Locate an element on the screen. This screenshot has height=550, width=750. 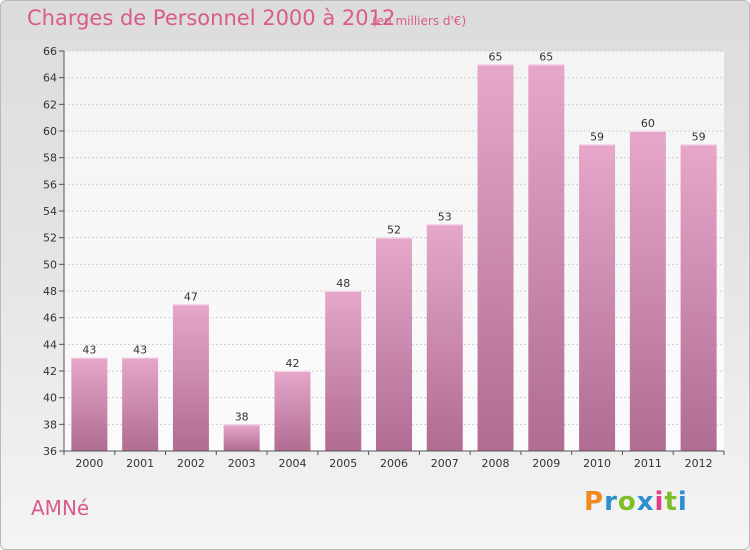
y-tick-label: 60 is located at coordinates (50, 131).